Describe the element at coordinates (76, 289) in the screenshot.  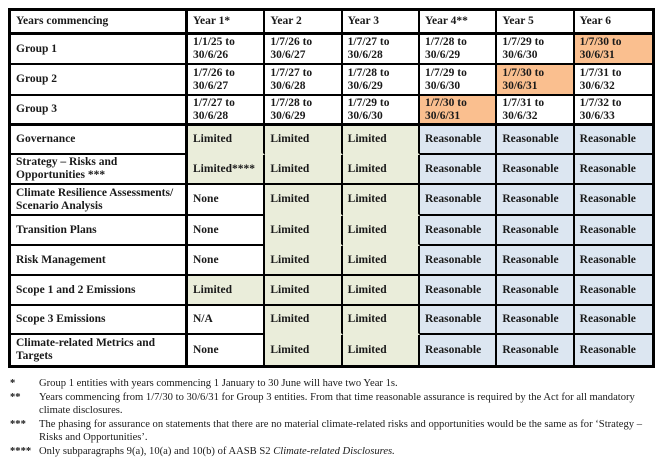
I see `row-label: Scope 1 and 2 Emissions` at that location.